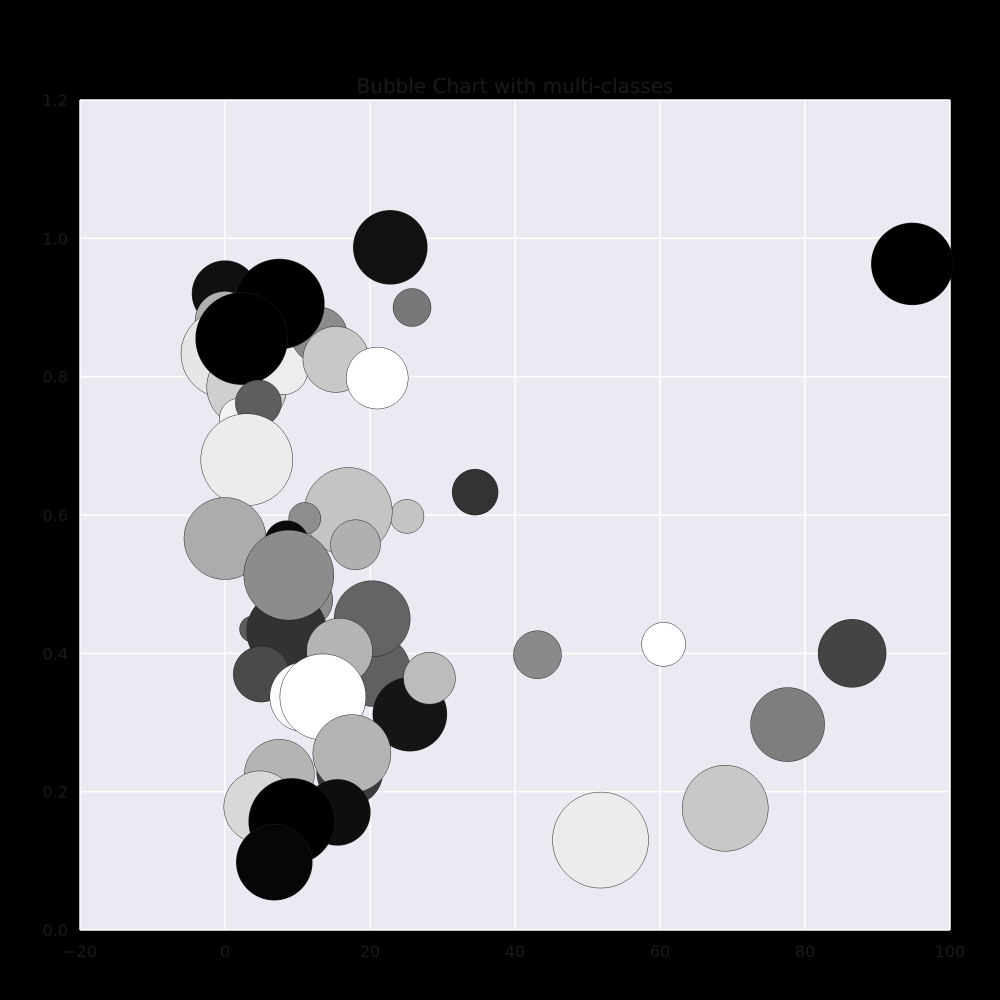  Describe the element at coordinates (660, 951) in the screenshot. I see `x-tick-label: 60` at that location.